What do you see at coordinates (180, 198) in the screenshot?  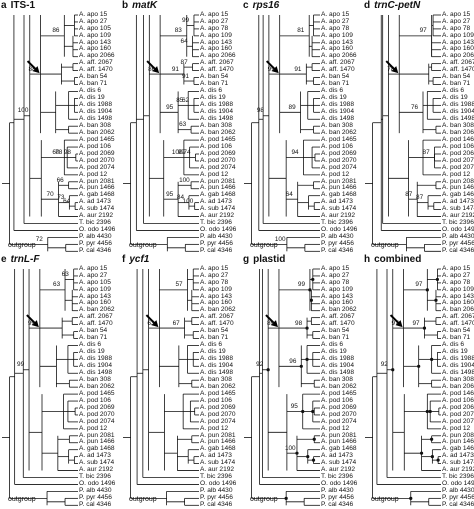 I see `bootstrap-value: 84` at bounding box center [180, 198].